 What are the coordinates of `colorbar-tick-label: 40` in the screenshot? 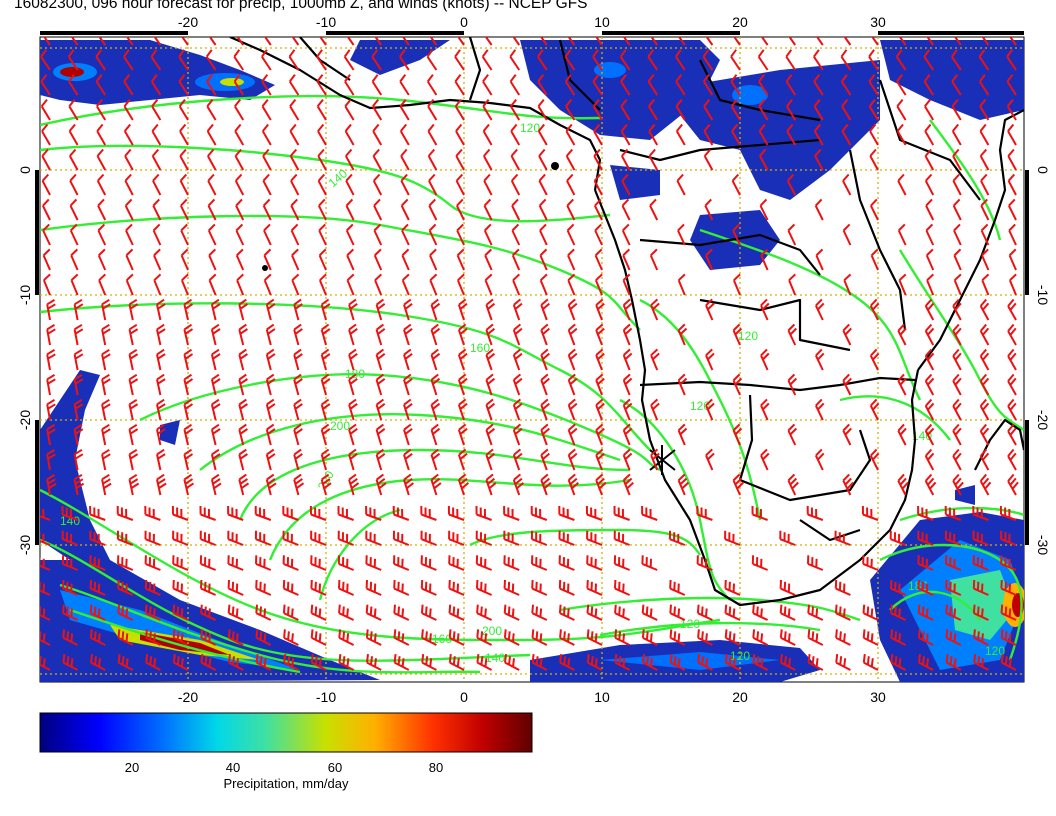 It's located at (233, 767).